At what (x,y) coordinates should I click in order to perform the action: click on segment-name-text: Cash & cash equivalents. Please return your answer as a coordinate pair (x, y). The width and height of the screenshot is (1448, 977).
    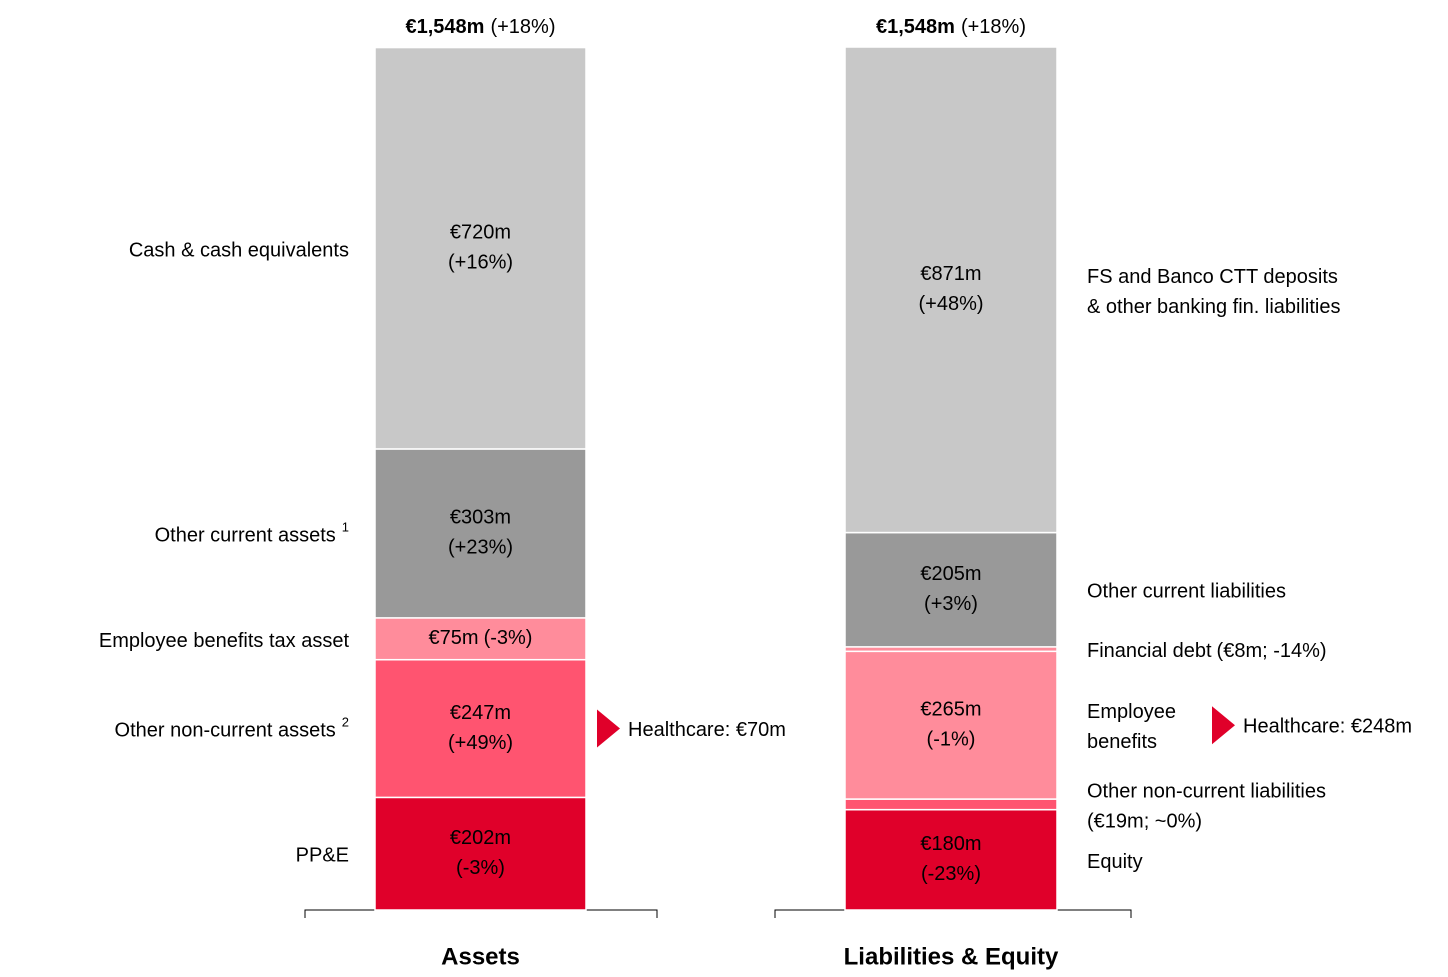
    Looking at the image, I should click on (239, 251).